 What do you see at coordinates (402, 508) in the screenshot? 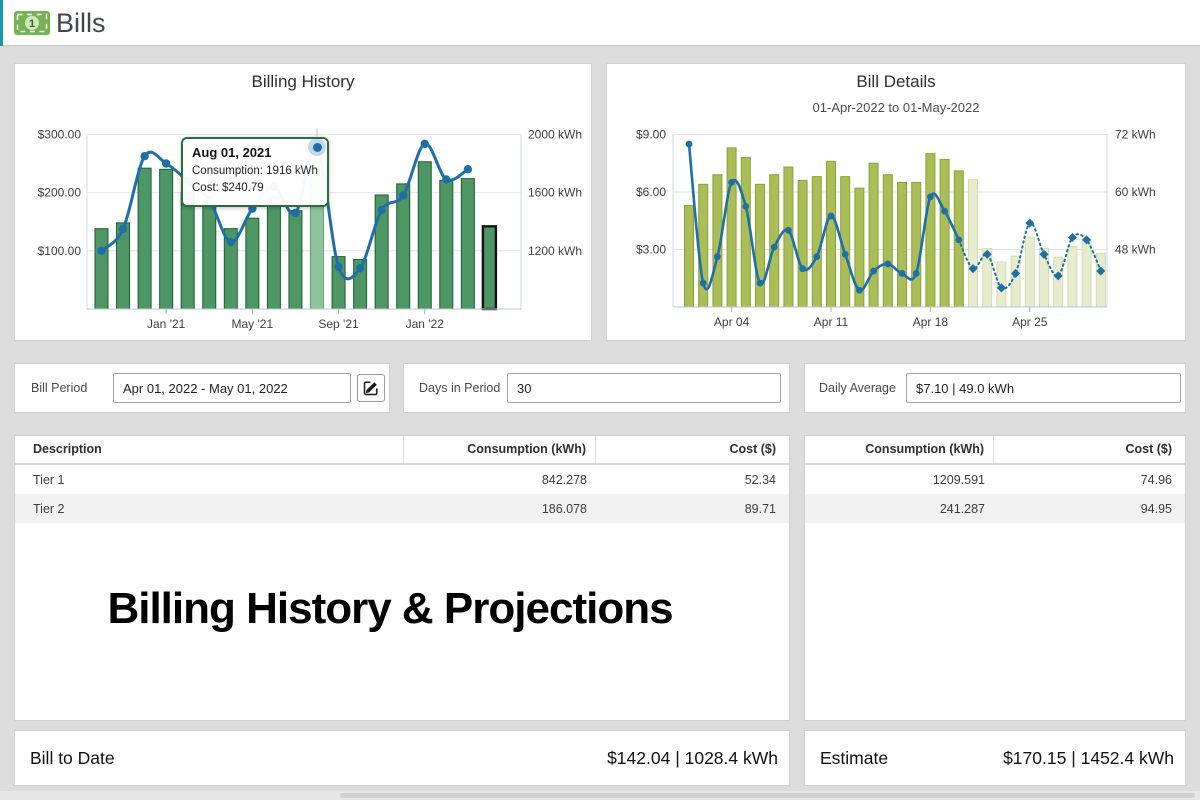
I see `table-row: Tier 2 186.078 89.71` at bounding box center [402, 508].